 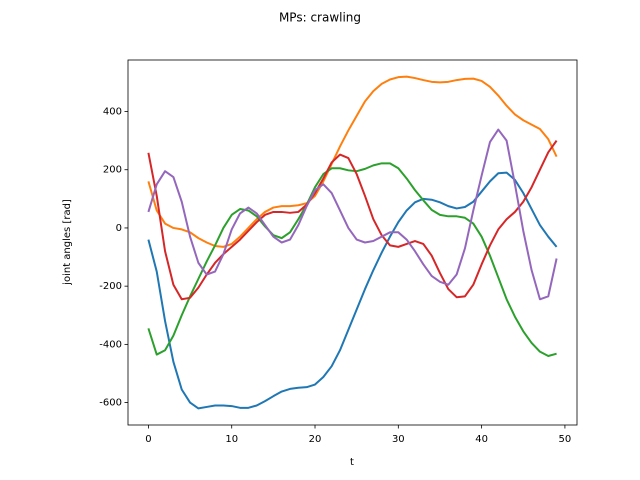 What do you see at coordinates (110, 344) in the screenshot?
I see `y-tick-label: -400` at bounding box center [110, 344].